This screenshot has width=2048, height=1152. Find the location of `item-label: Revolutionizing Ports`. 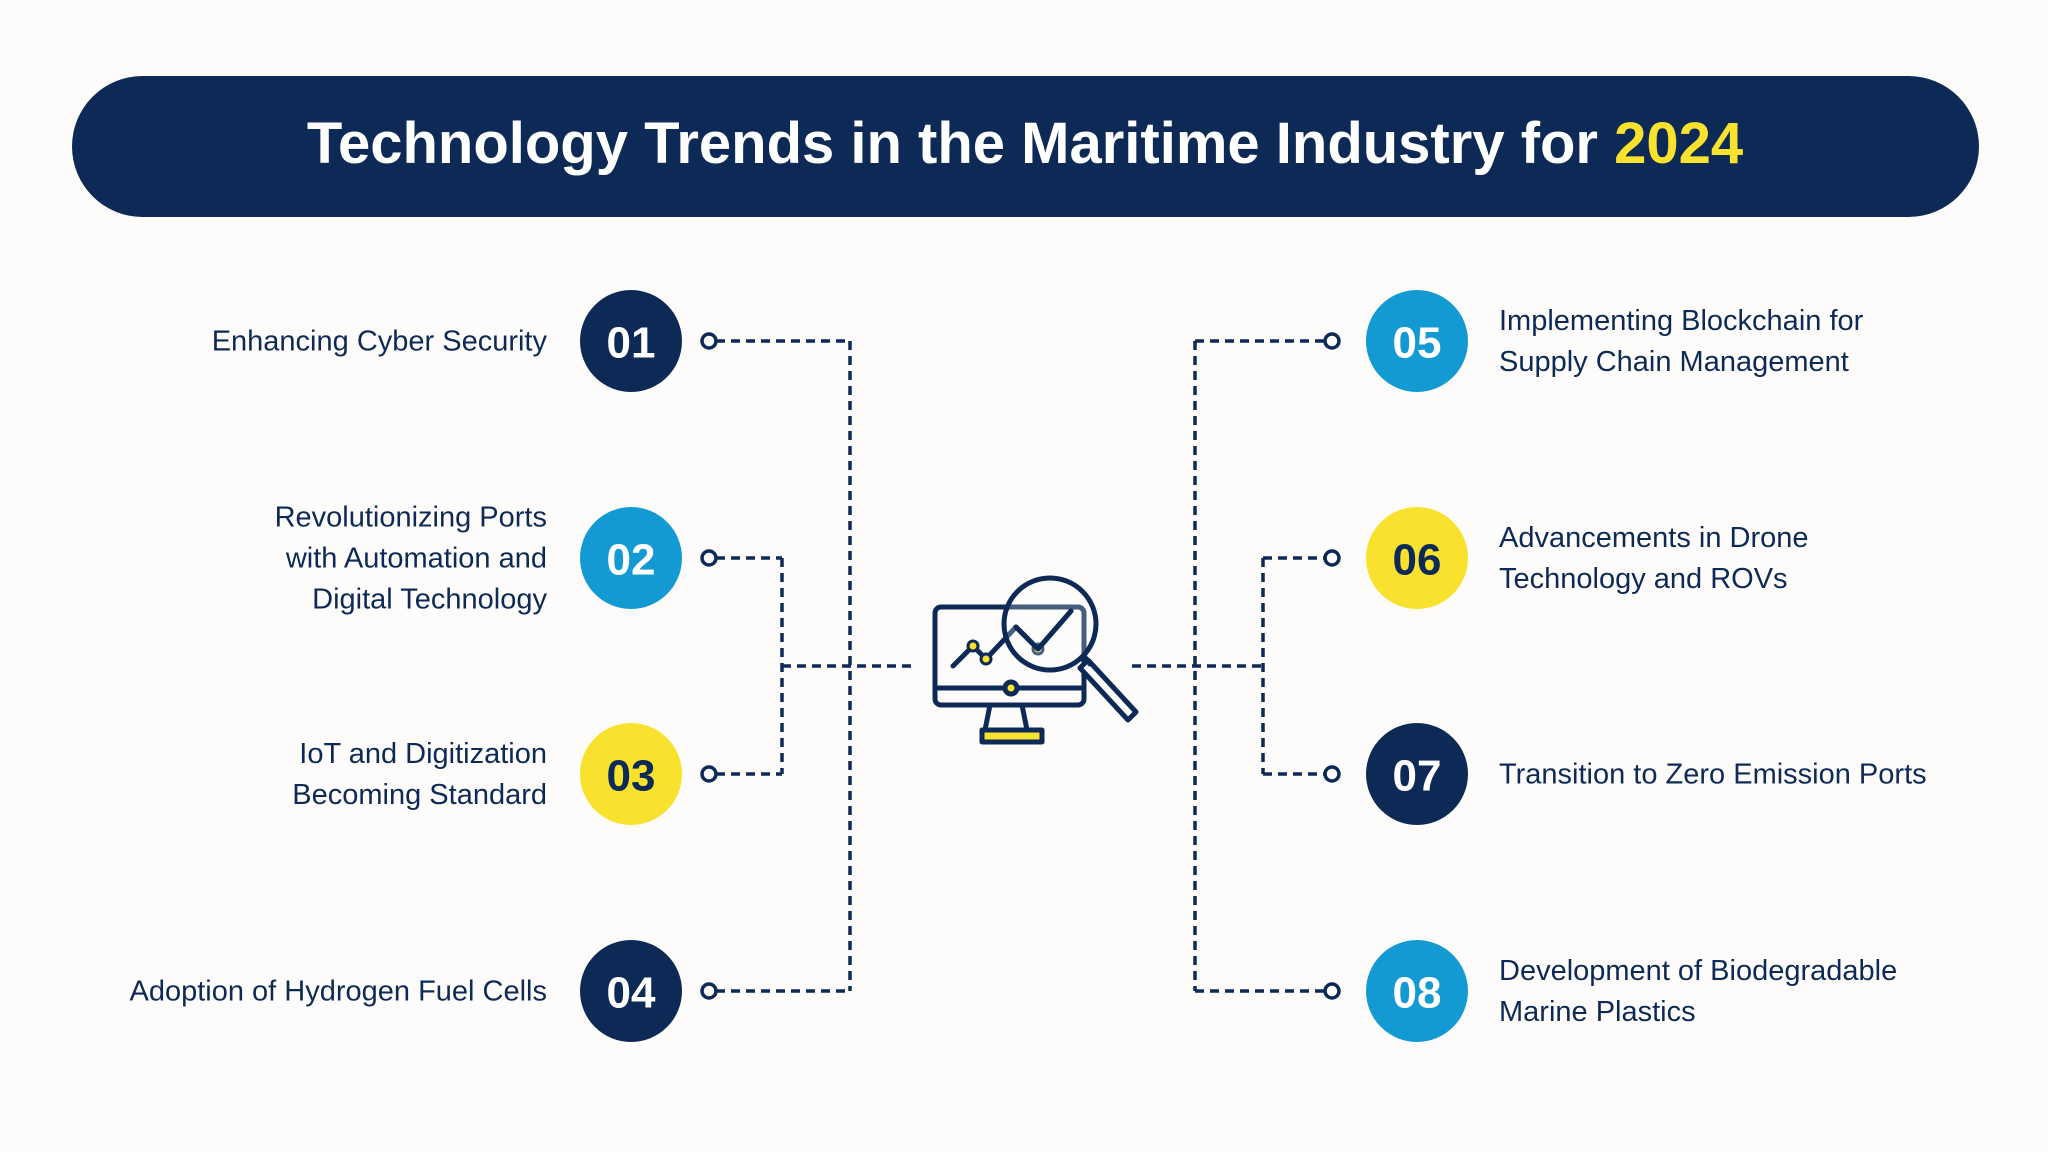

item-label: Revolutionizing Ports is located at coordinates (411, 518).